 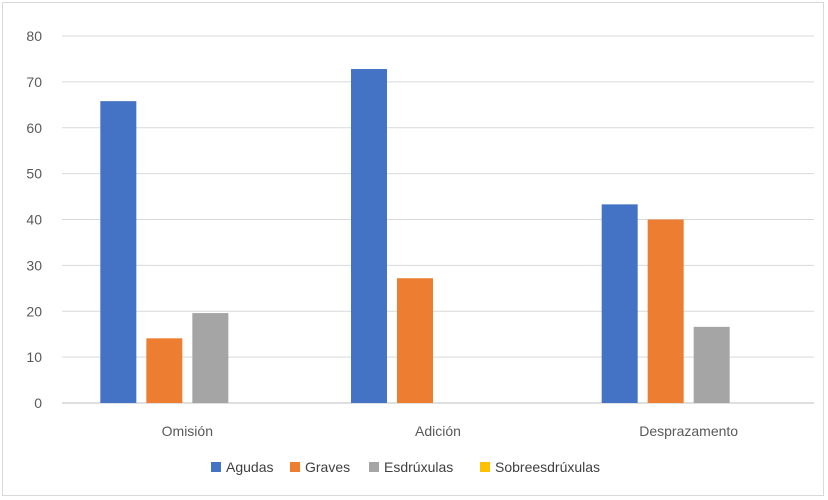 I want to click on legend-swatch-graves, so click(x=295, y=467).